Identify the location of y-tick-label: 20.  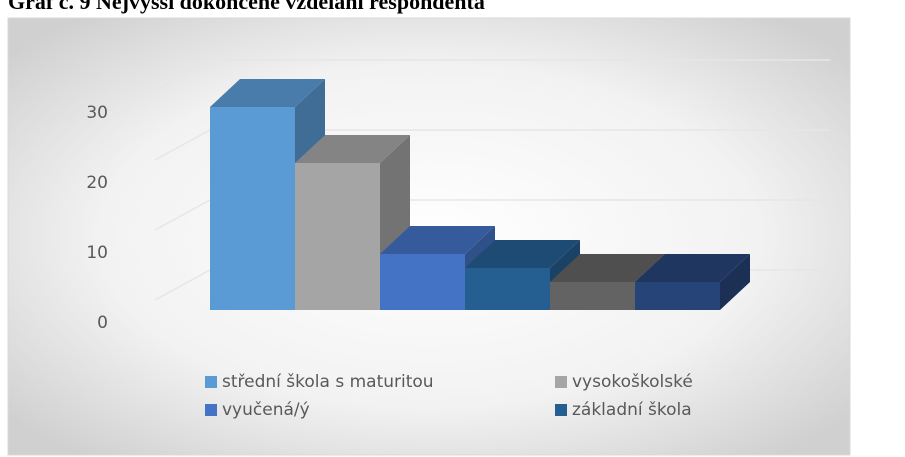
(97, 183).